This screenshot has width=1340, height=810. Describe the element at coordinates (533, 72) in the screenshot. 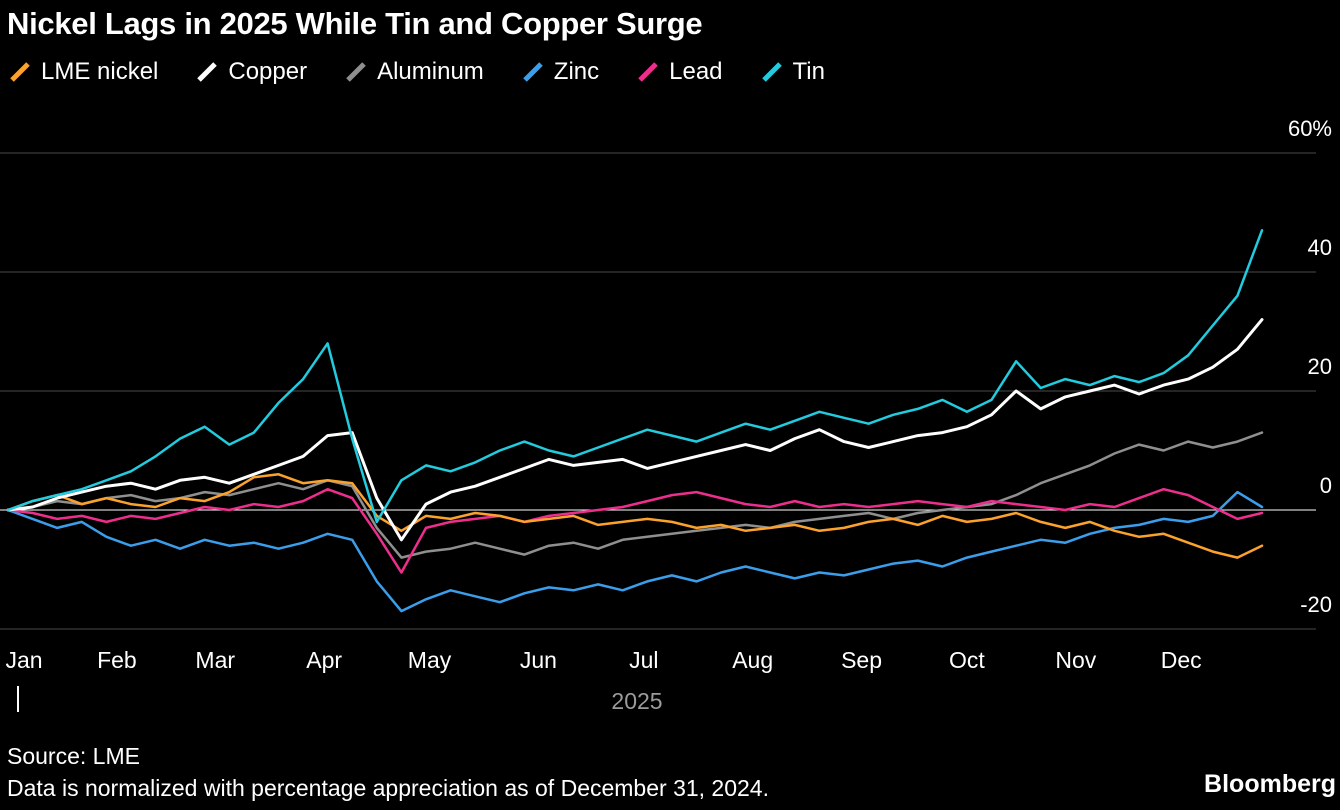

I see `legend-swatch-zinc` at that location.